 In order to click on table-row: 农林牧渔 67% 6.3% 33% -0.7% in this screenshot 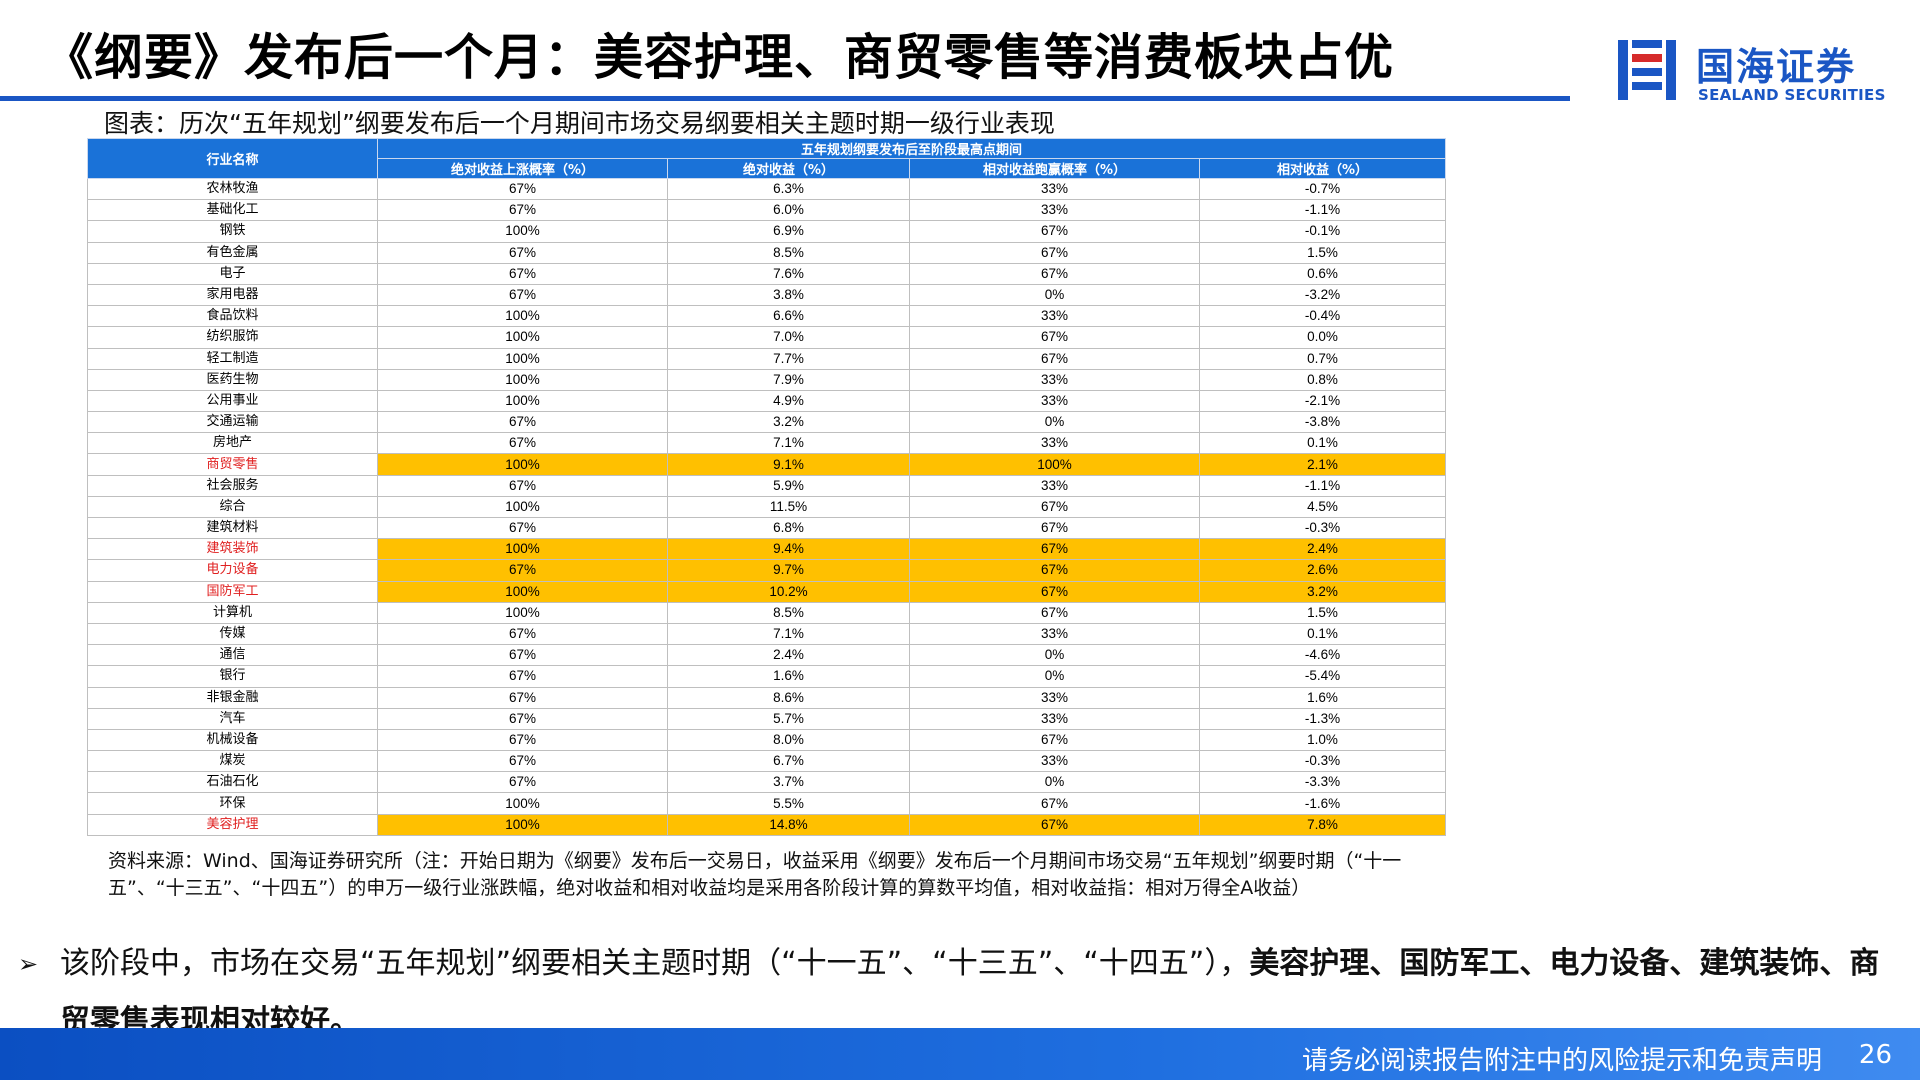, I will do `click(767, 189)`.